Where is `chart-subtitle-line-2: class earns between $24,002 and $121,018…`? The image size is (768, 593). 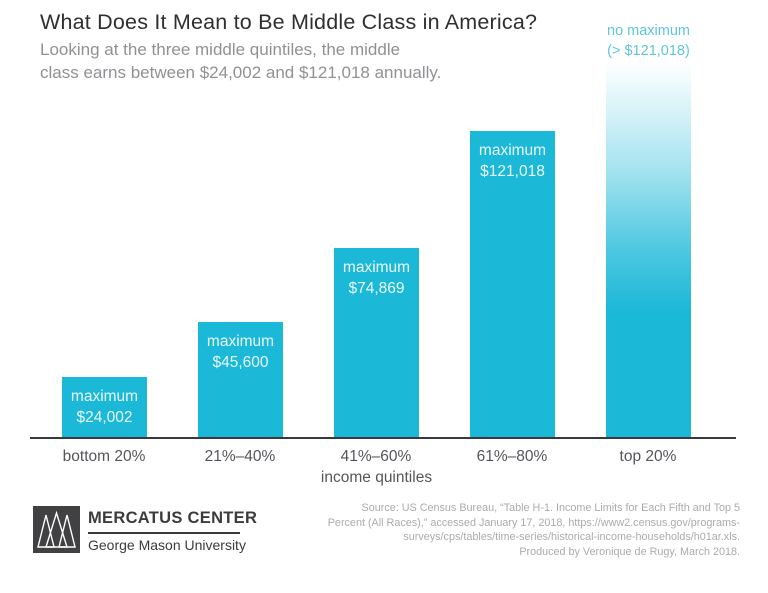 chart-subtitle-line-2: class earns between $24,002 and $121,018… is located at coordinates (241, 72).